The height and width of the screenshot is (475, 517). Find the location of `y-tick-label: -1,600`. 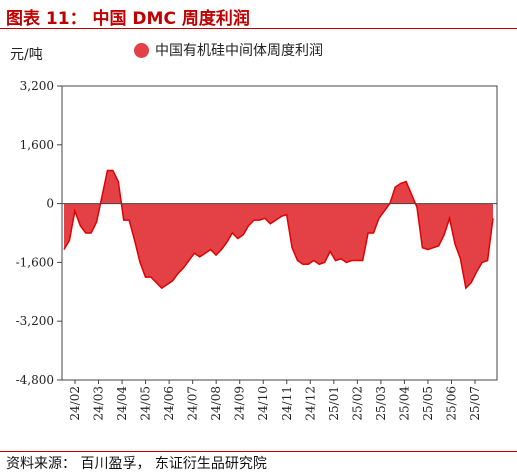

y-tick-label: -1,600 is located at coordinates (35, 262).